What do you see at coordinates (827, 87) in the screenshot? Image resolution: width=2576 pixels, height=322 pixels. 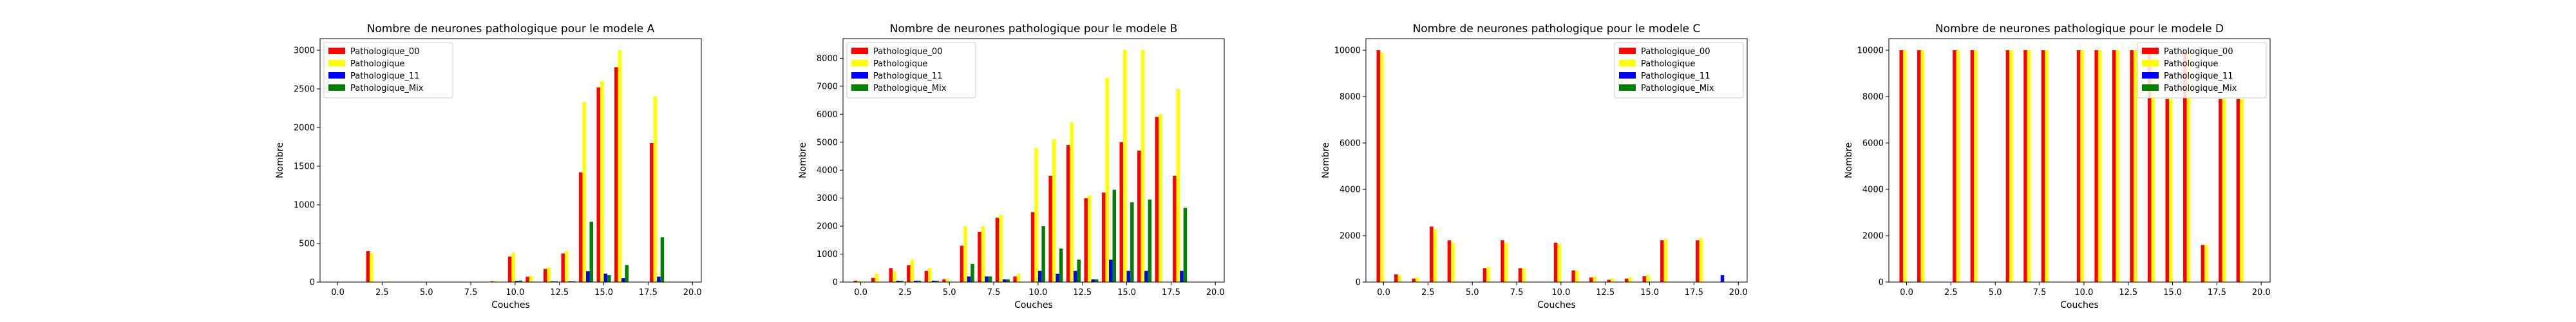 I see `y-tick-label: 7000` at bounding box center [827, 87].